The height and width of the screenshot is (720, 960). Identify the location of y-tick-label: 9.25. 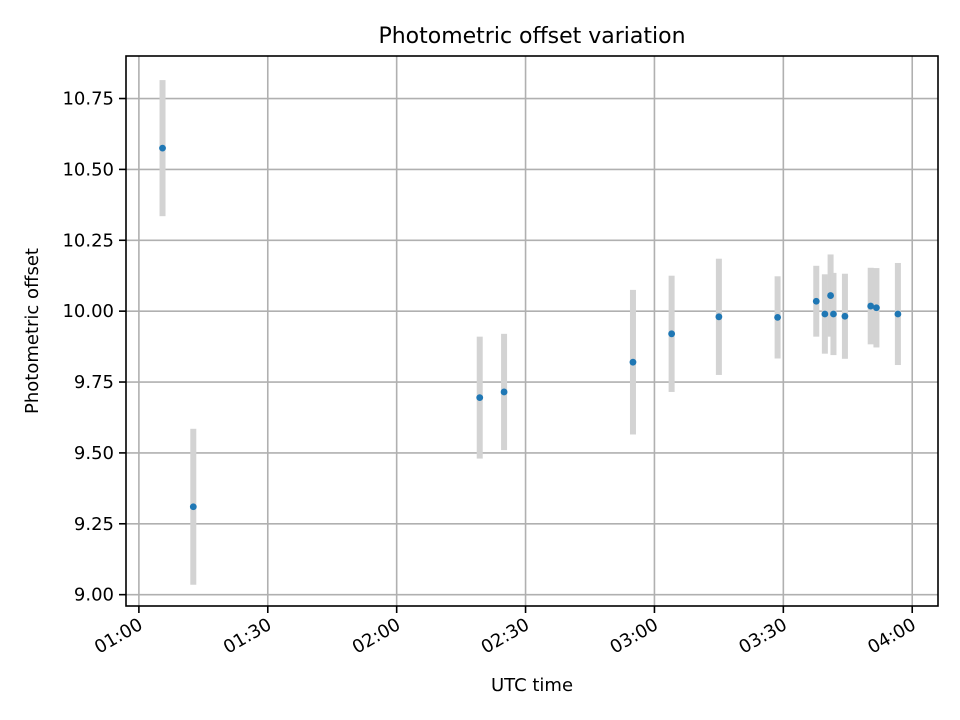
(94, 524).